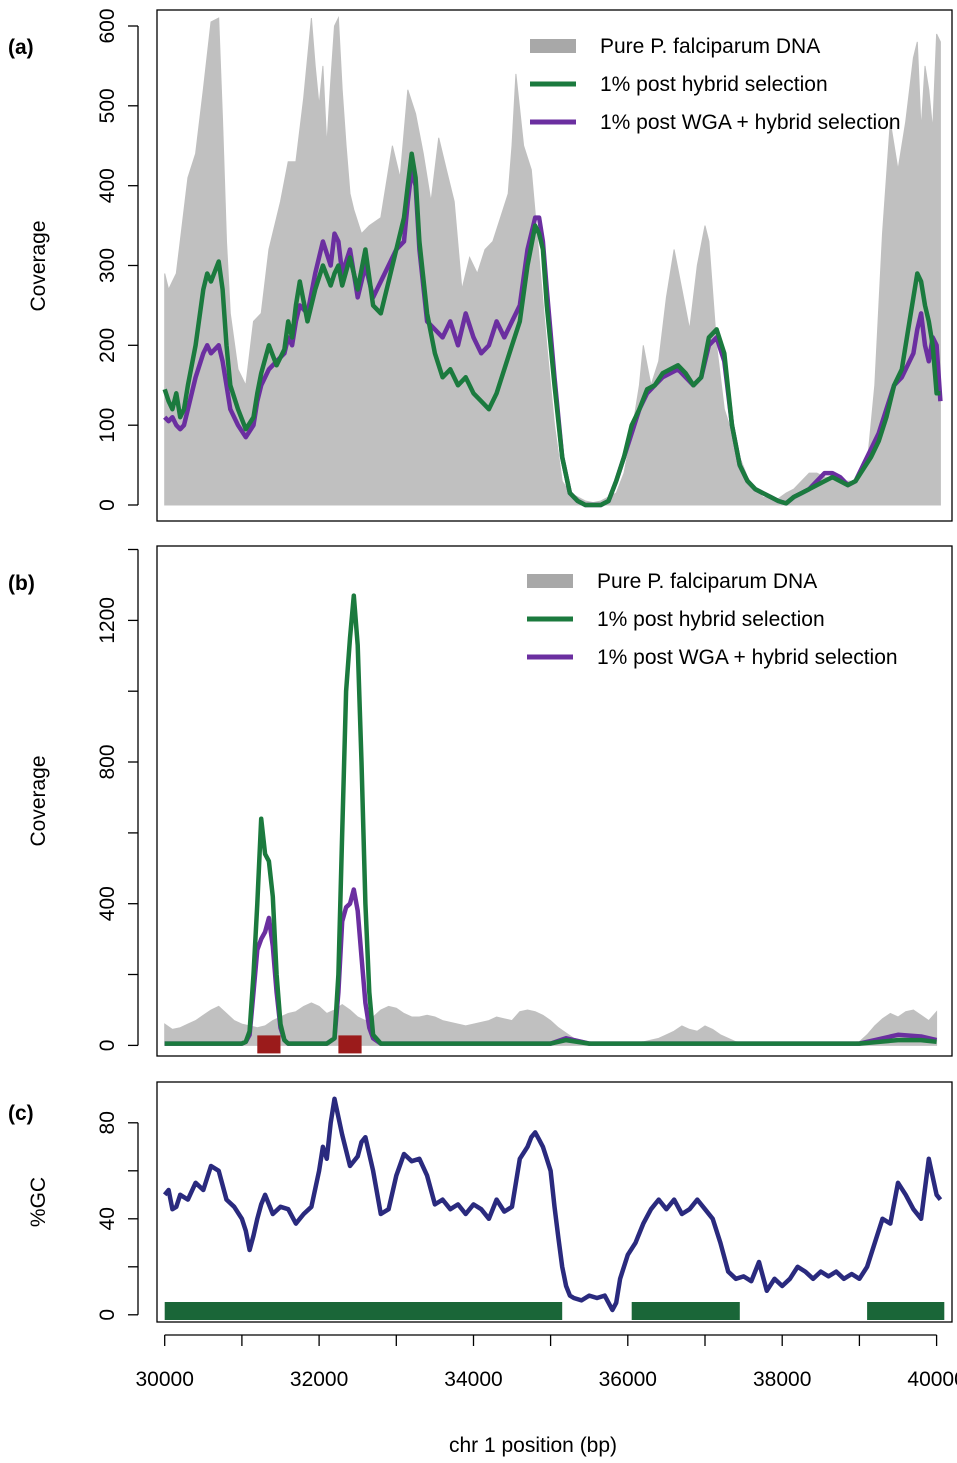  I want to click on panel-b-y-axis: 0 400 800 1200, so click(117, 800).